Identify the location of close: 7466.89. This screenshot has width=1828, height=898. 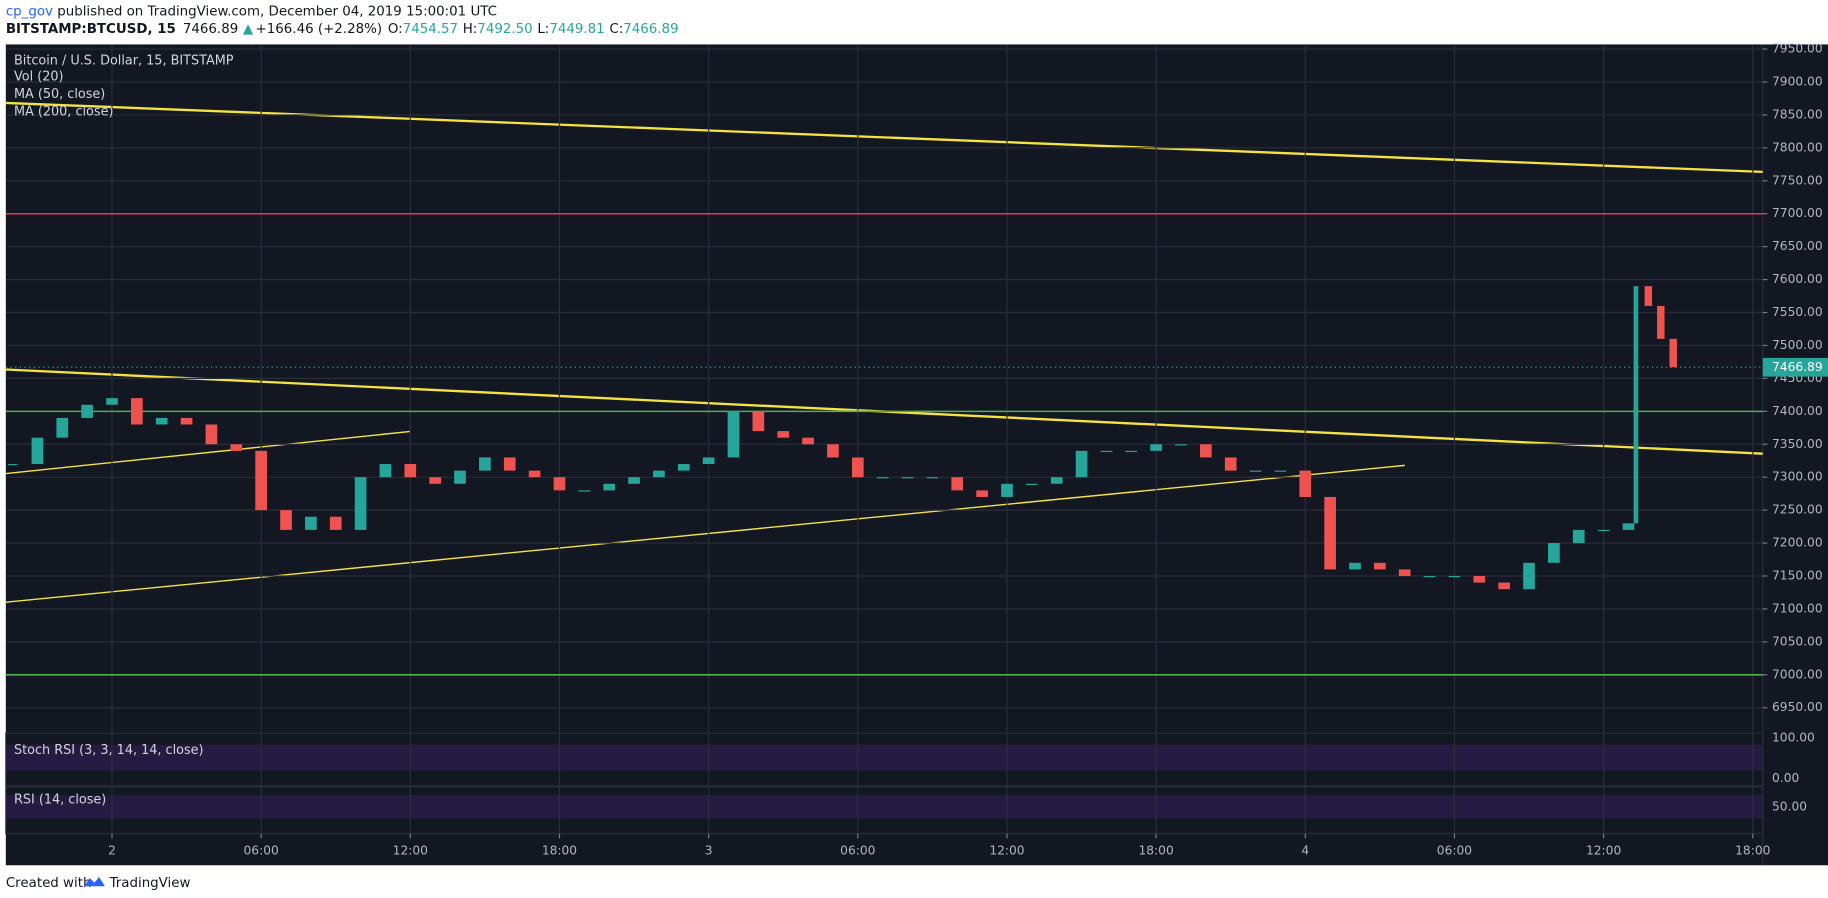
(650, 29).